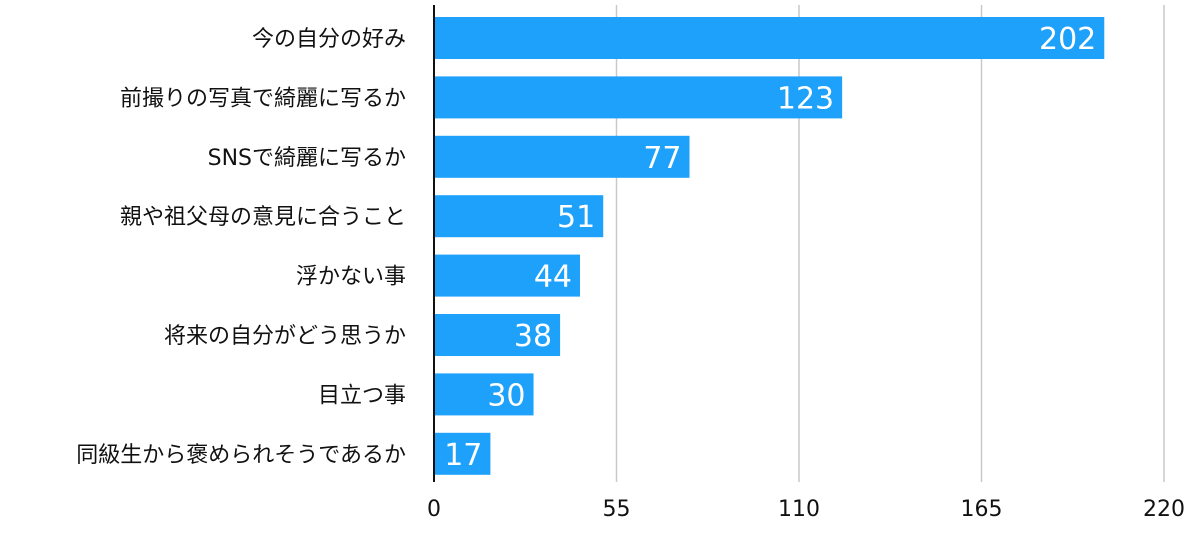 The height and width of the screenshot is (546, 1204). Describe the element at coordinates (576, 217) in the screenshot. I see `bar-value-label: 51` at that location.